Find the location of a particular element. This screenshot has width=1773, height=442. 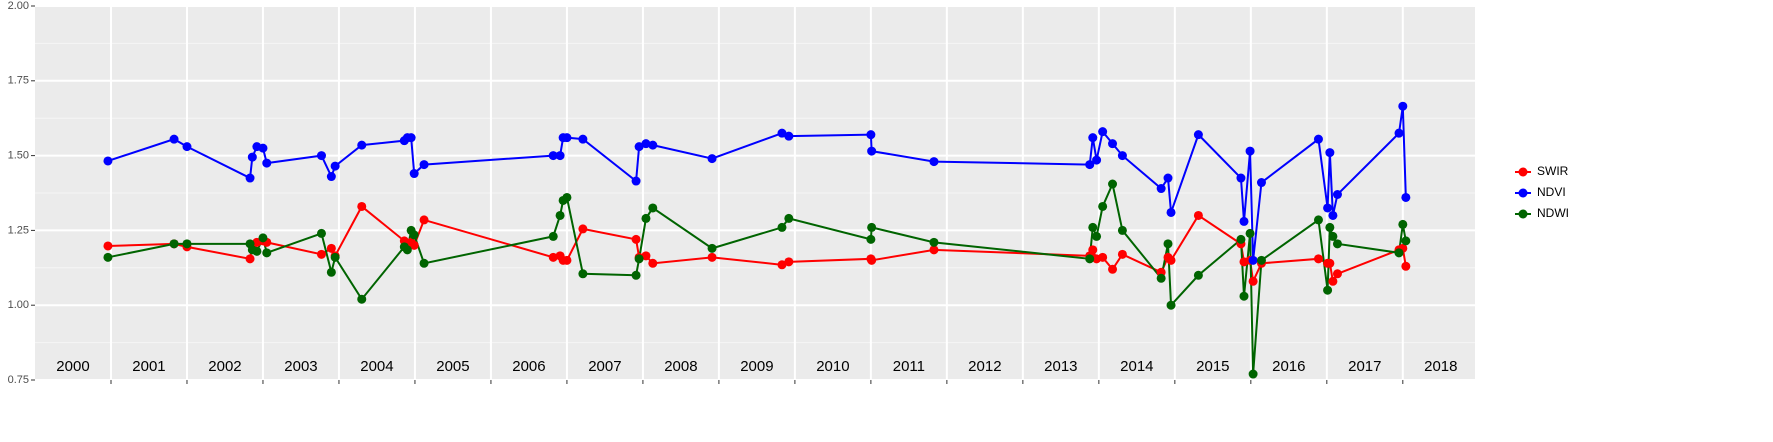

legend-label: NDWI is located at coordinates (1553, 213).